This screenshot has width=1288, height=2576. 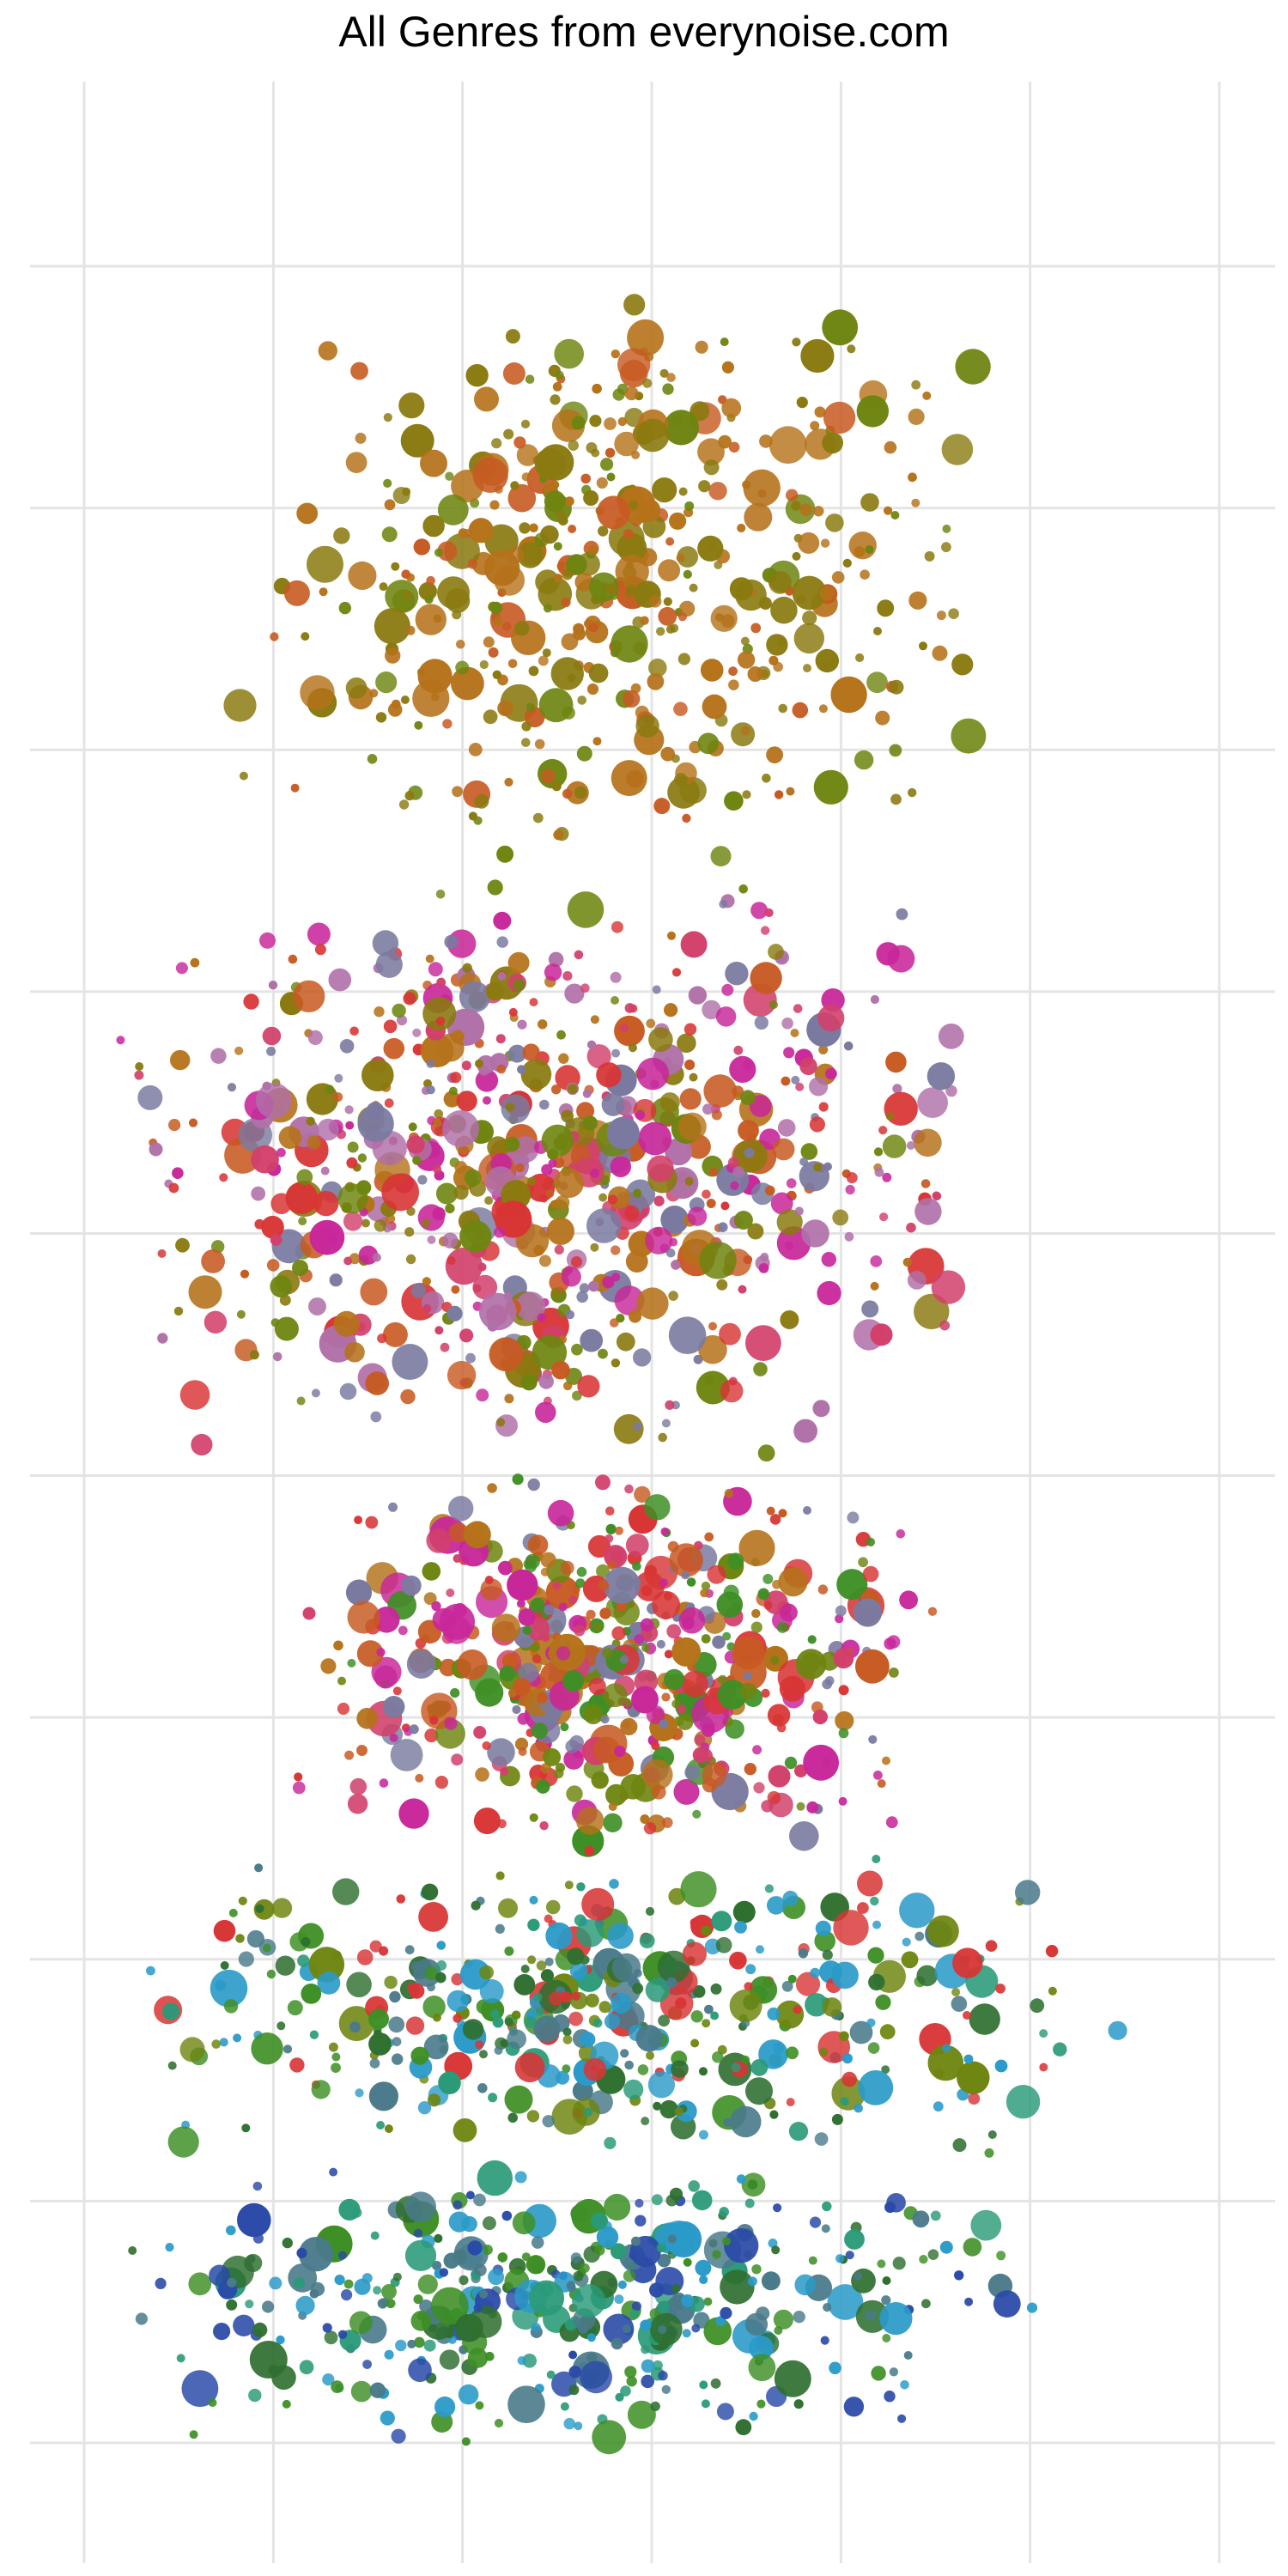 What do you see at coordinates (588, 2112) in the screenshot?
I see `genre-point-1950` at bounding box center [588, 2112].